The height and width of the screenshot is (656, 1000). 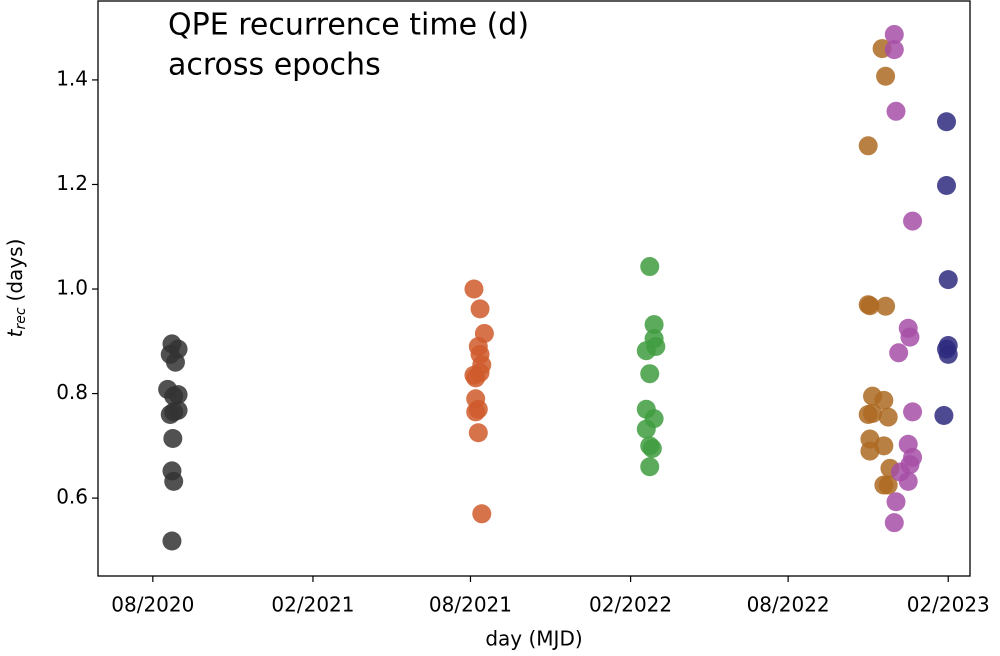 What do you see at coordinates (274, 65) in the screenshot?
I see `chart-title: across epochs` at bounding box center [274, 65].